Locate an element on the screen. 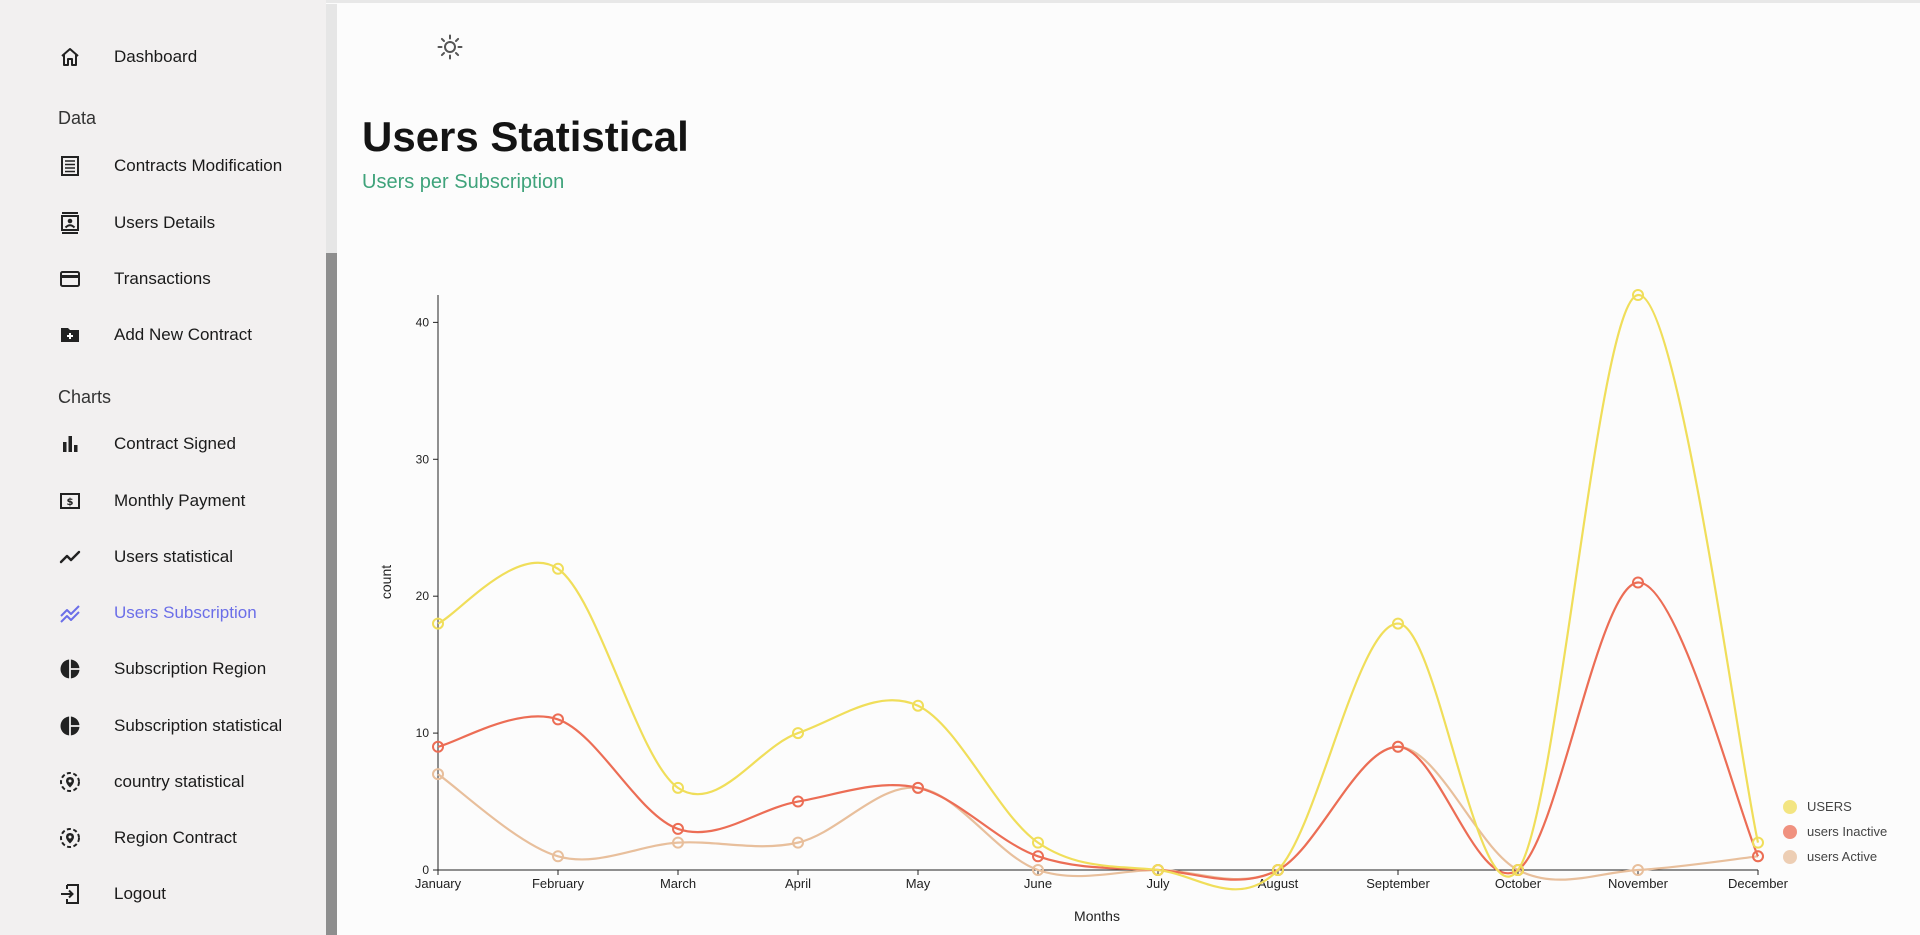  x-tick-label: February is located at coordinates (558, 883).